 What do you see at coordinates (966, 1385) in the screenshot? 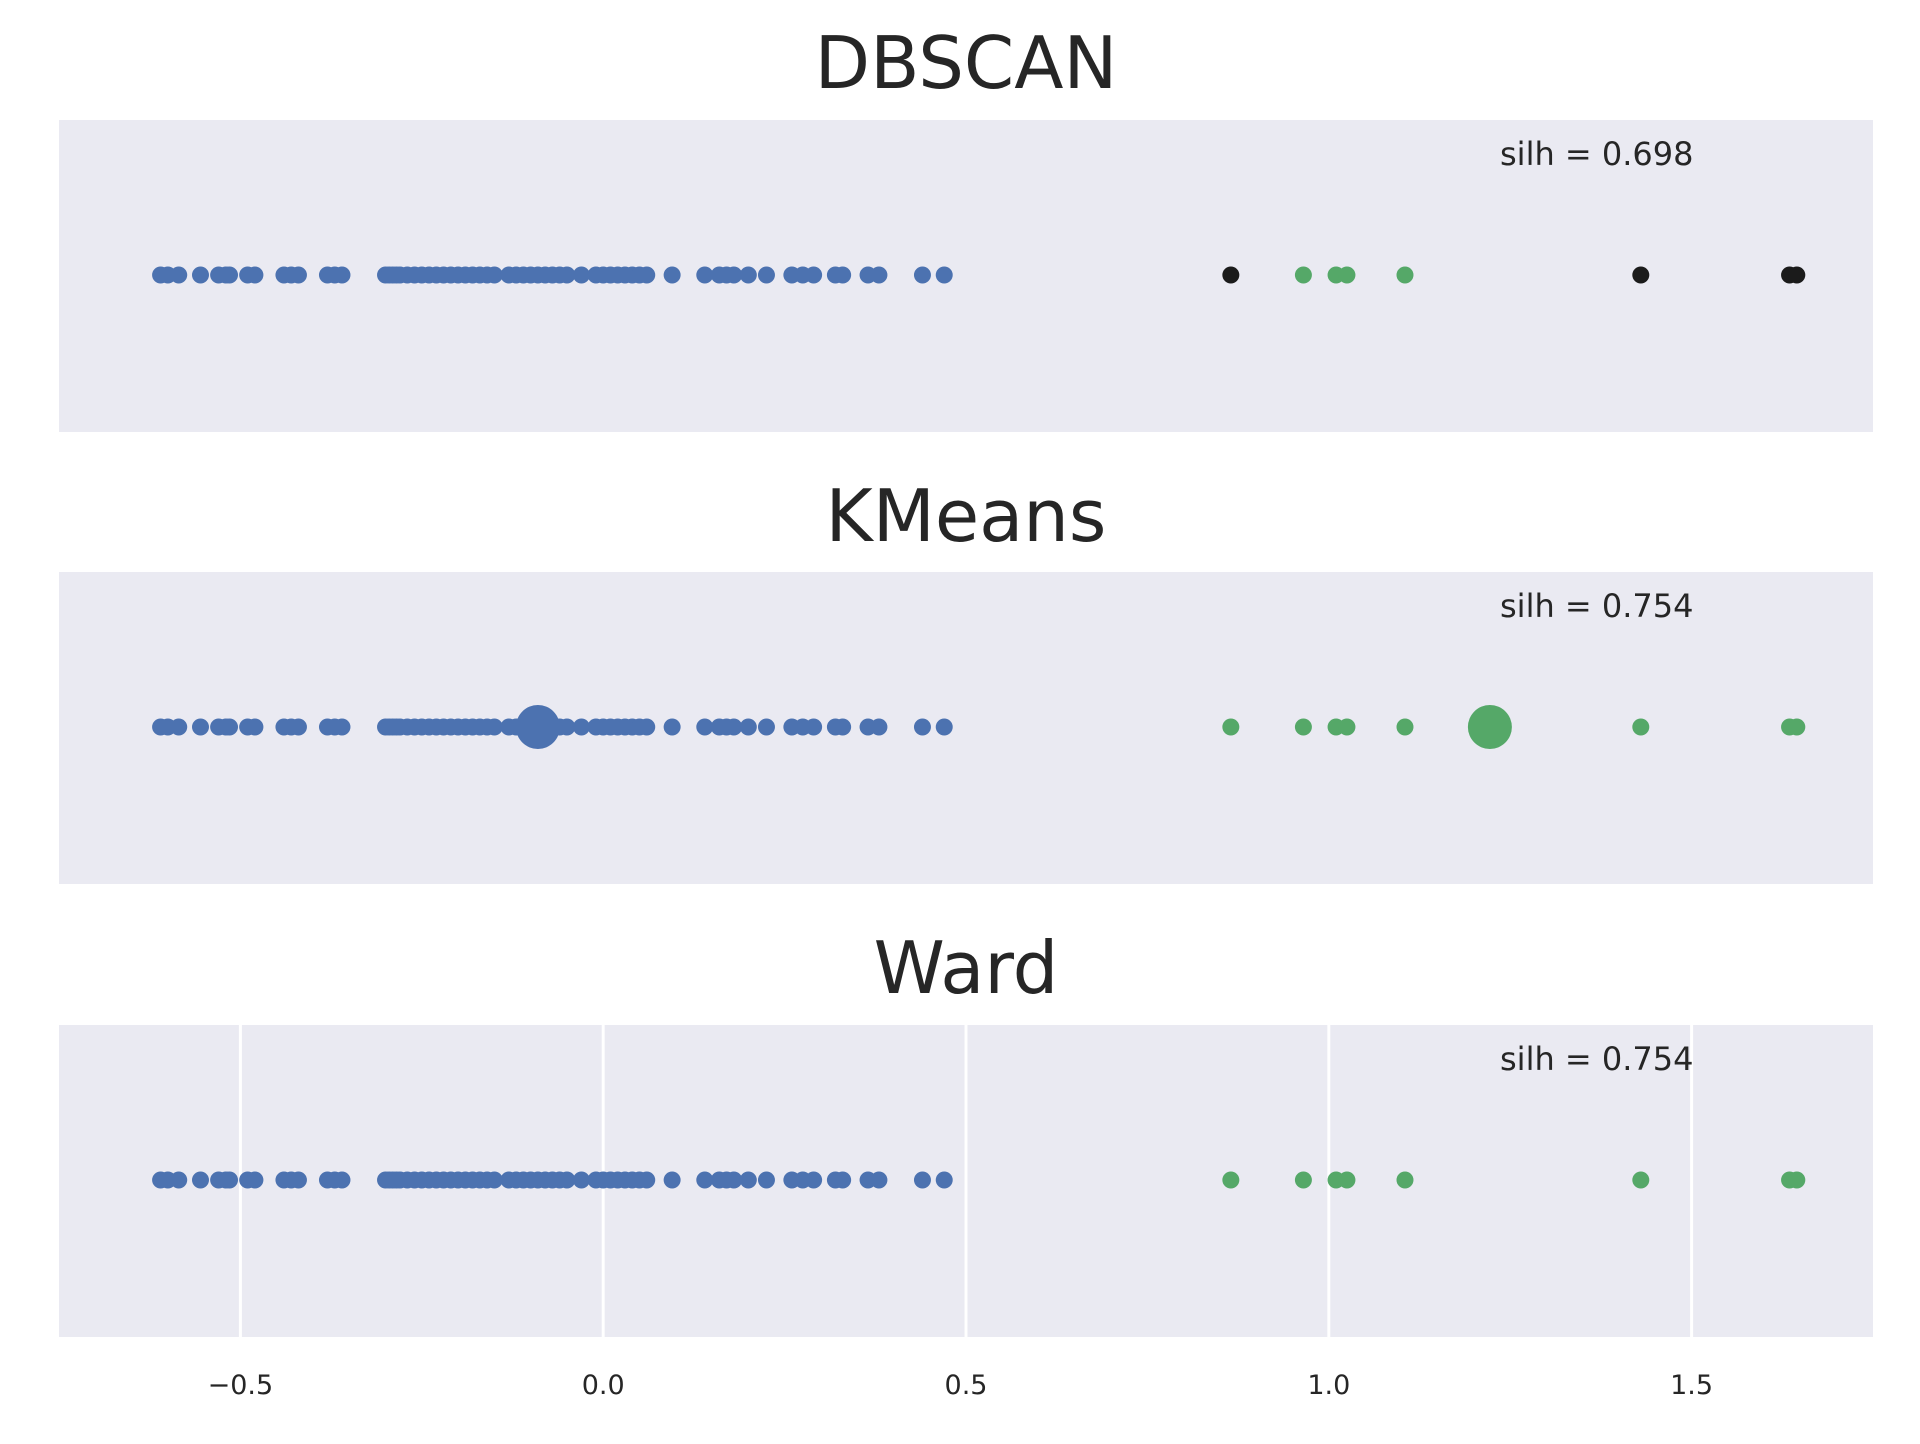
I see `x-tick-label: 0.5` at bounding box center [966, 1385].